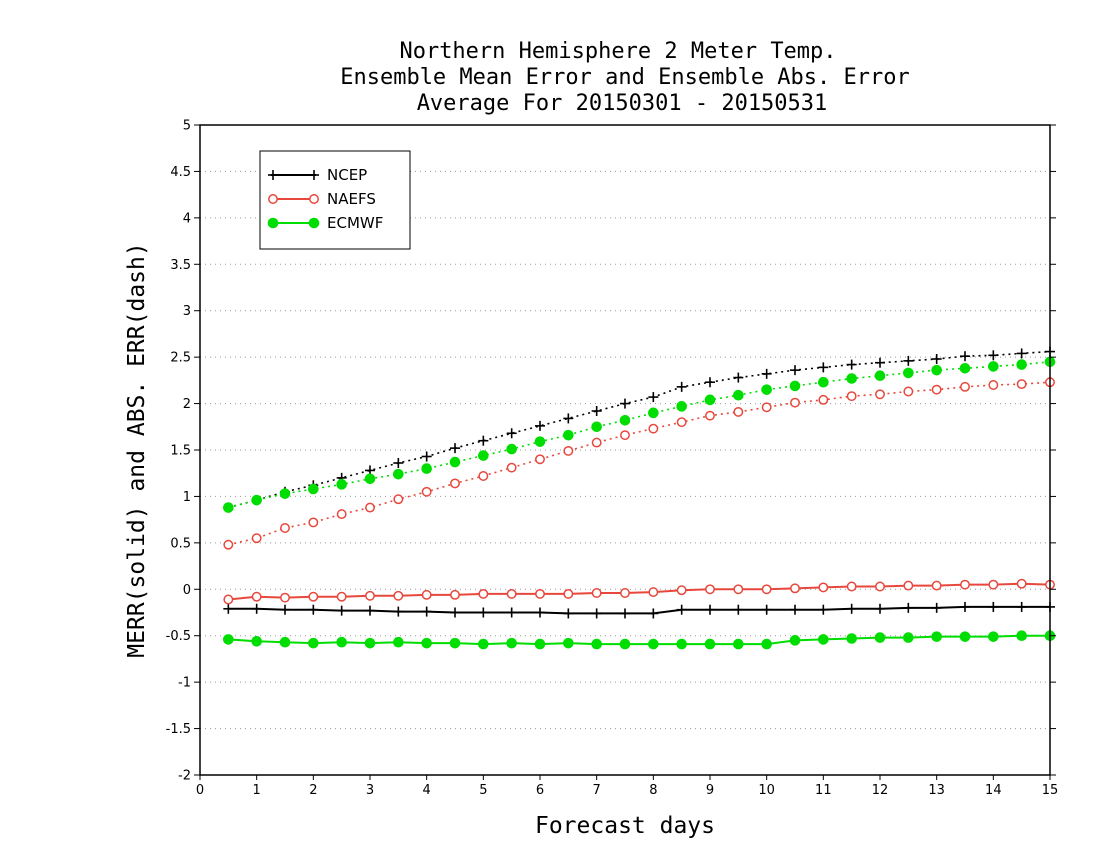 Image resolution: width=1100 pixels, height=850 pixels. I want to click on legend-marker-ncep, so click(273, 175).